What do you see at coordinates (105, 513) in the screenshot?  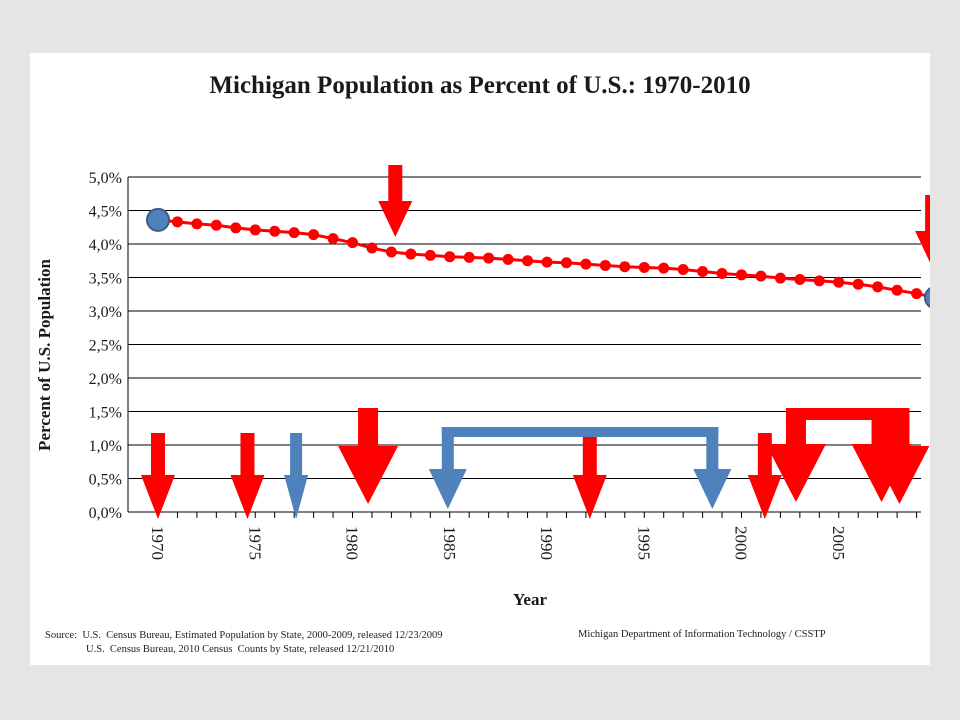 I see `y-tick-label: 0,0%` at bounding box center [105, 513].